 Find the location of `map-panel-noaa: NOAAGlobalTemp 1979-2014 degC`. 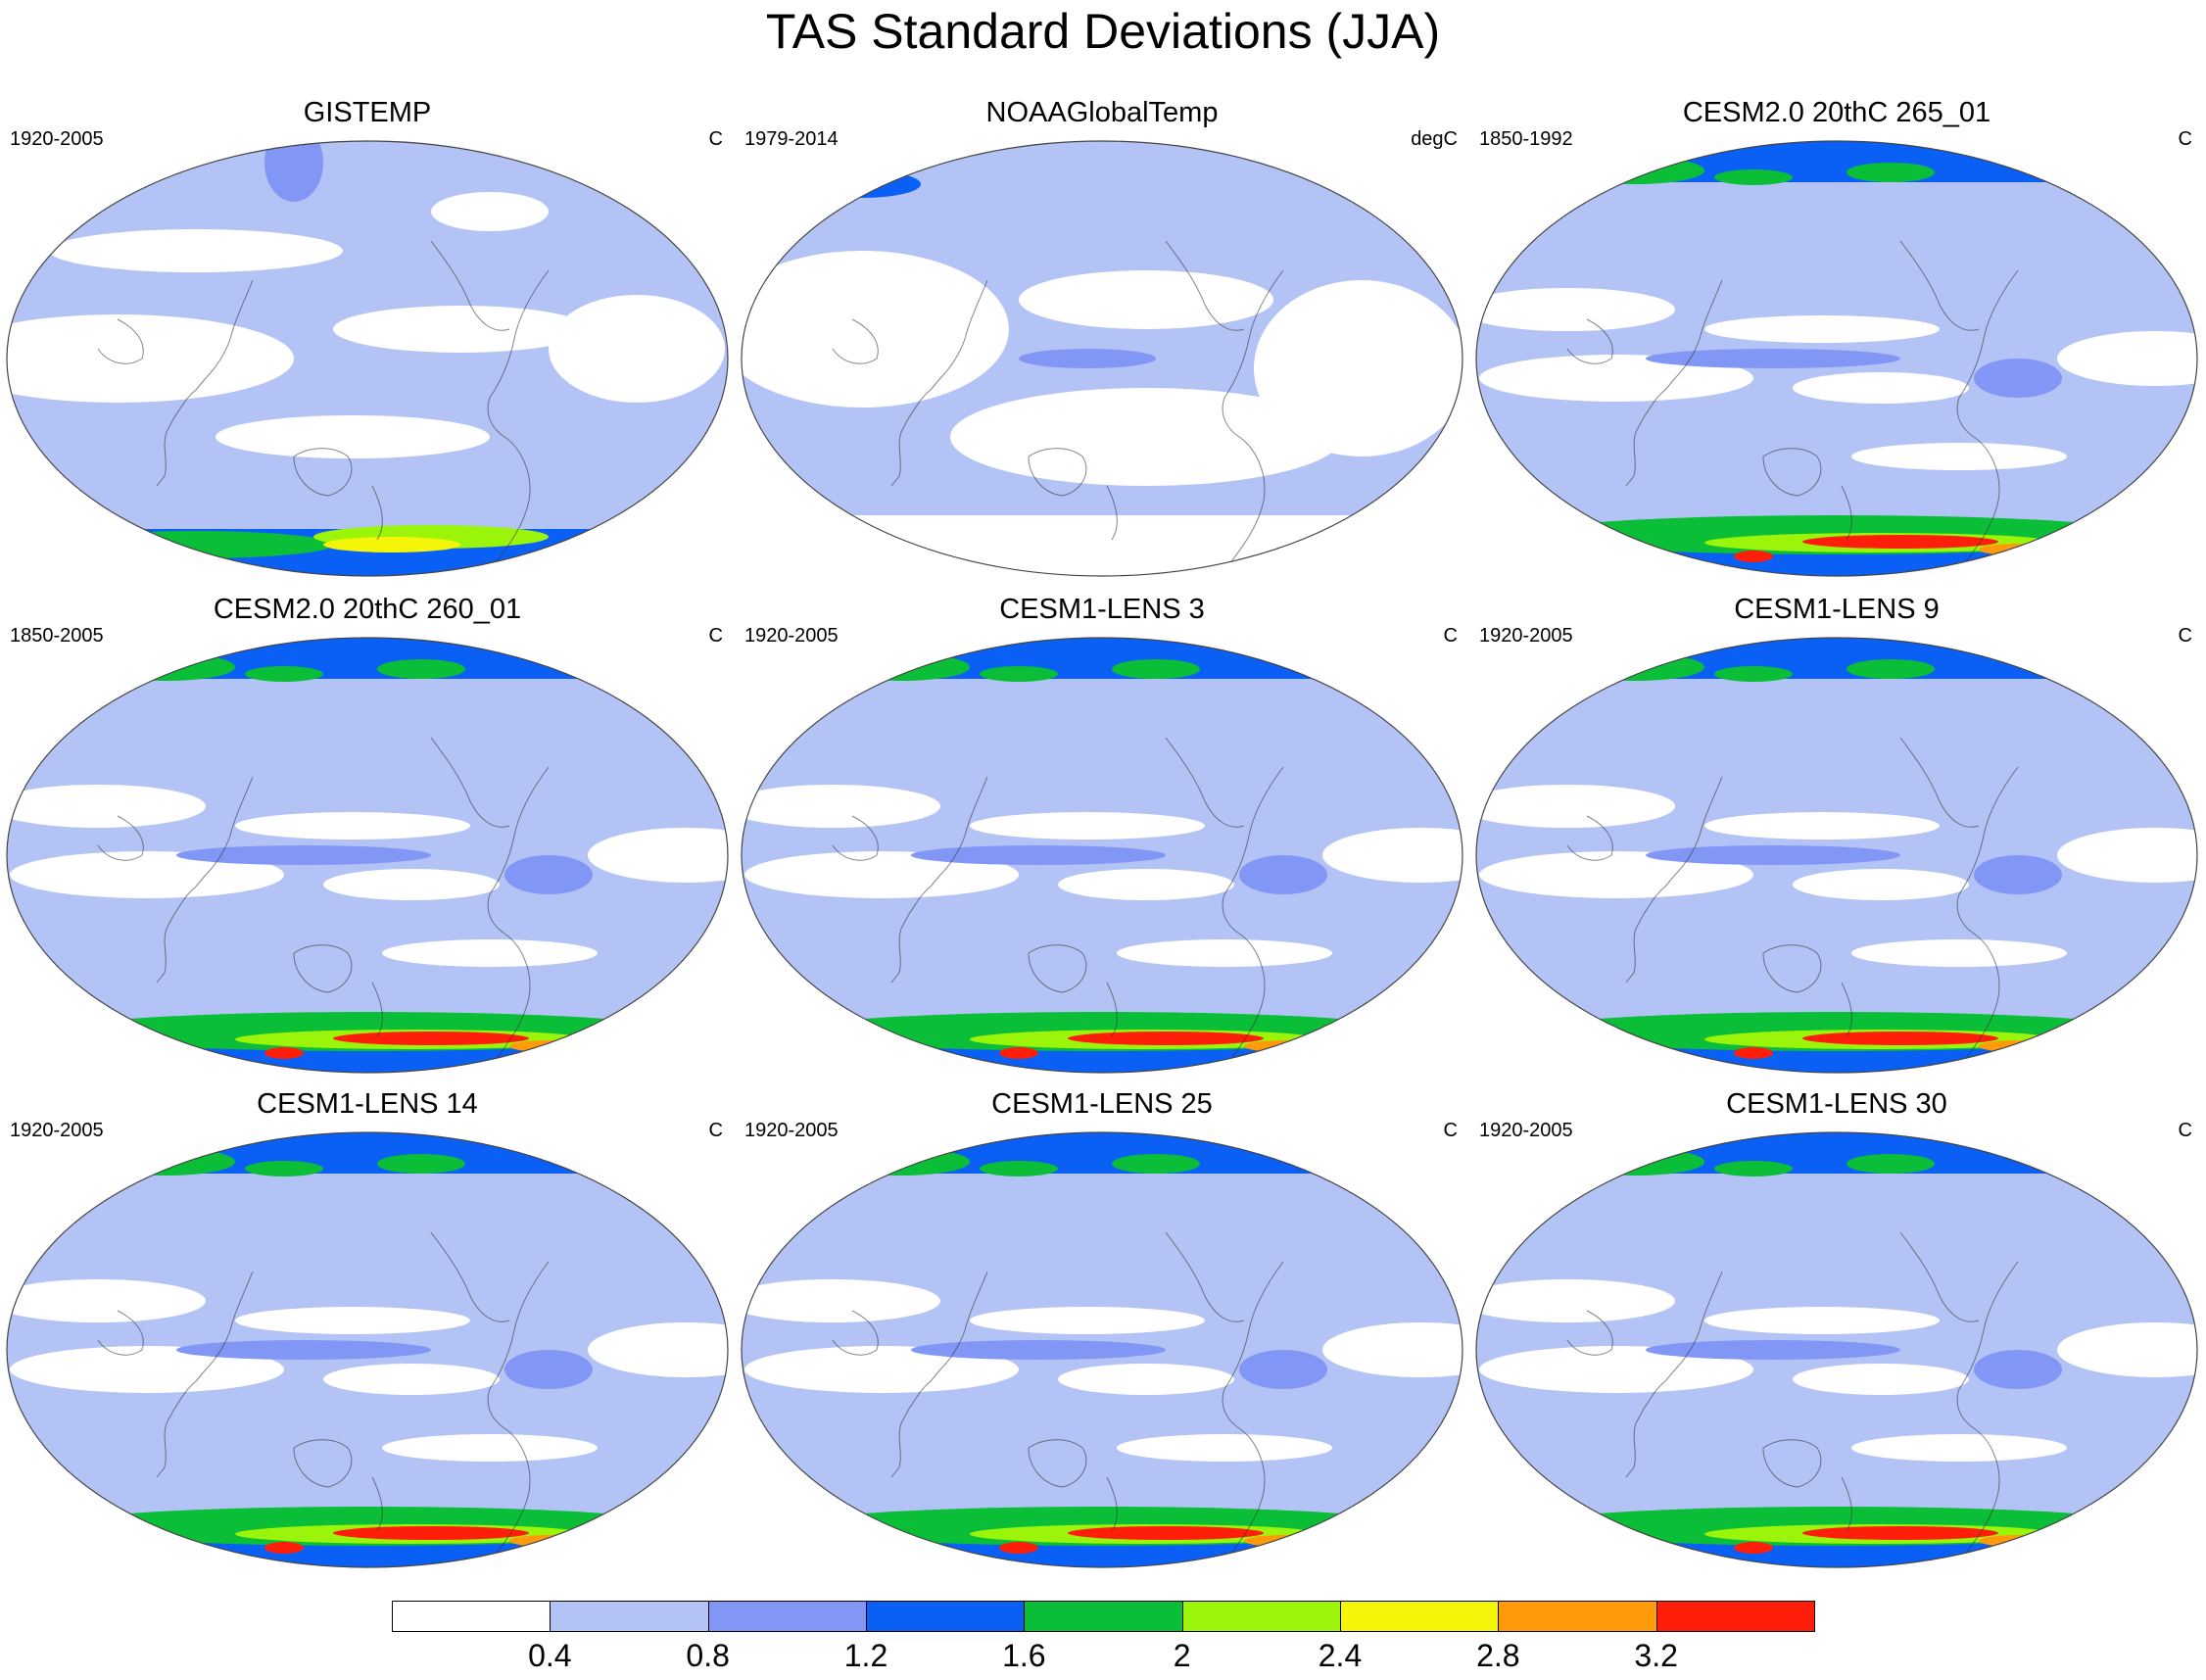

map-panel-noaa: NOAAGlobalTemp 1979-2014 degC is located at coordinates (1102, 341).